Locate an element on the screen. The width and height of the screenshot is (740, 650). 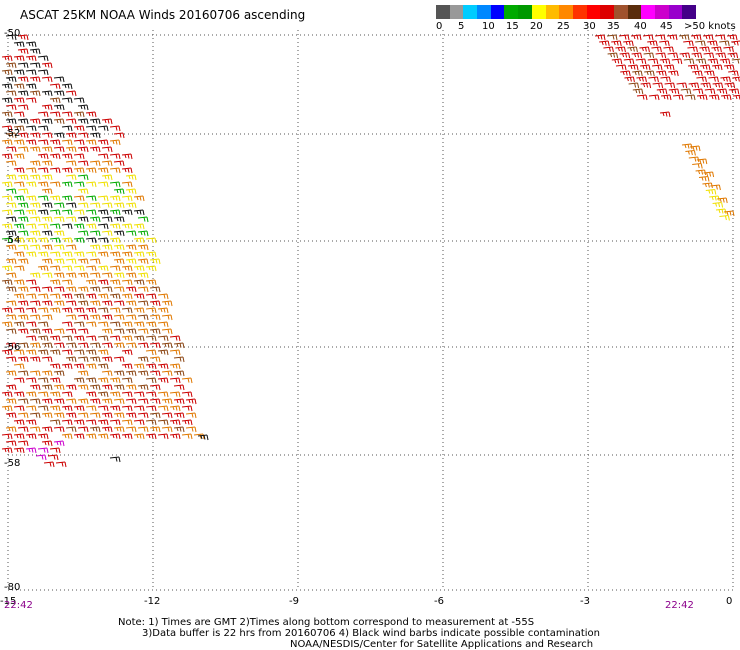
scale-label: 25 is located at coordinates (563, 26).